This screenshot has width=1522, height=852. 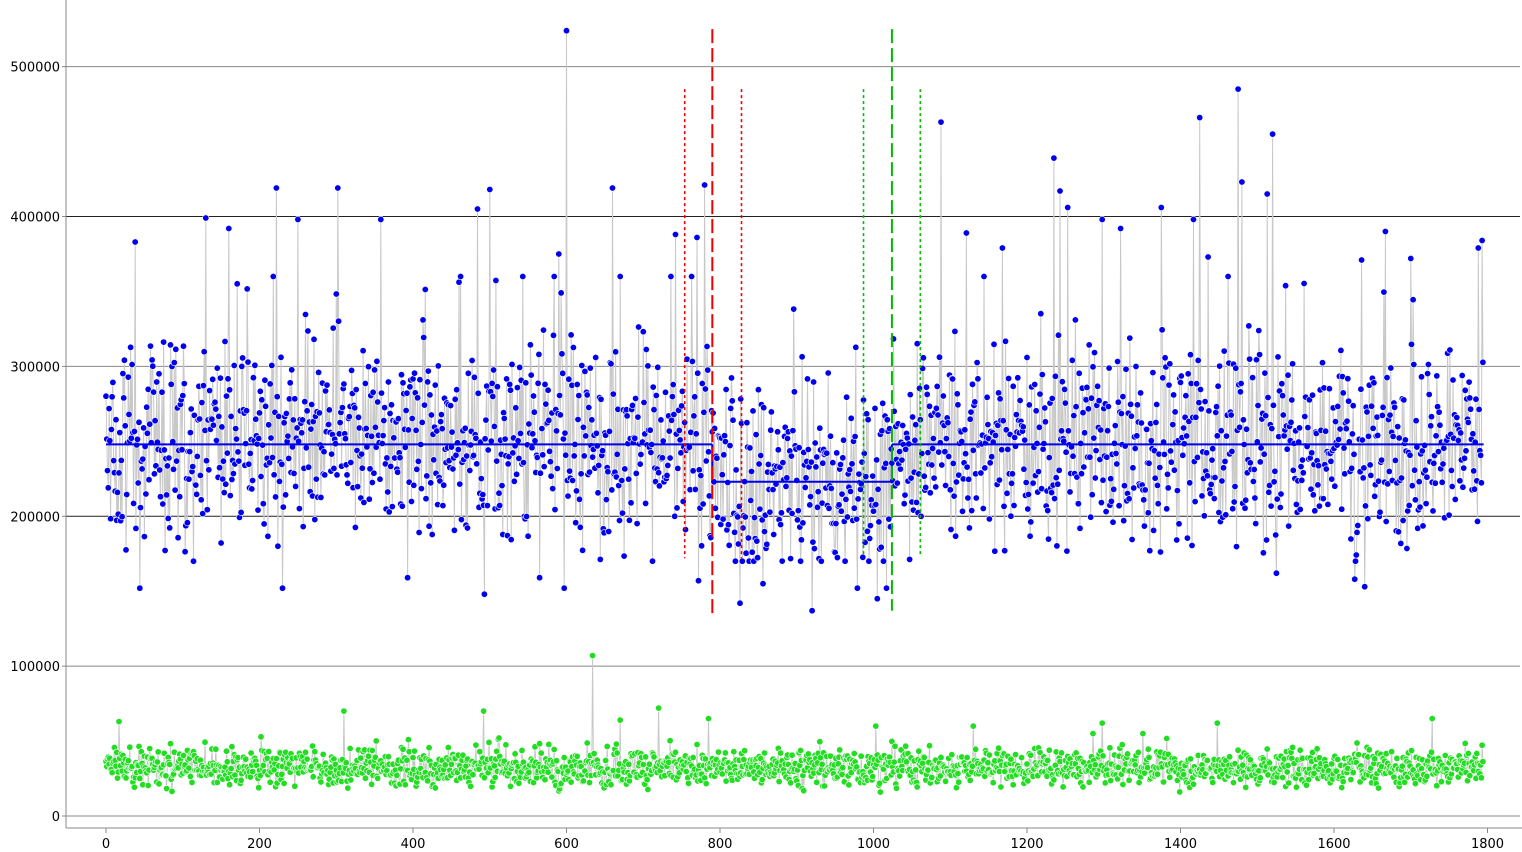 I want to click on y-tick-label: 0, so click(x=56, y=817).